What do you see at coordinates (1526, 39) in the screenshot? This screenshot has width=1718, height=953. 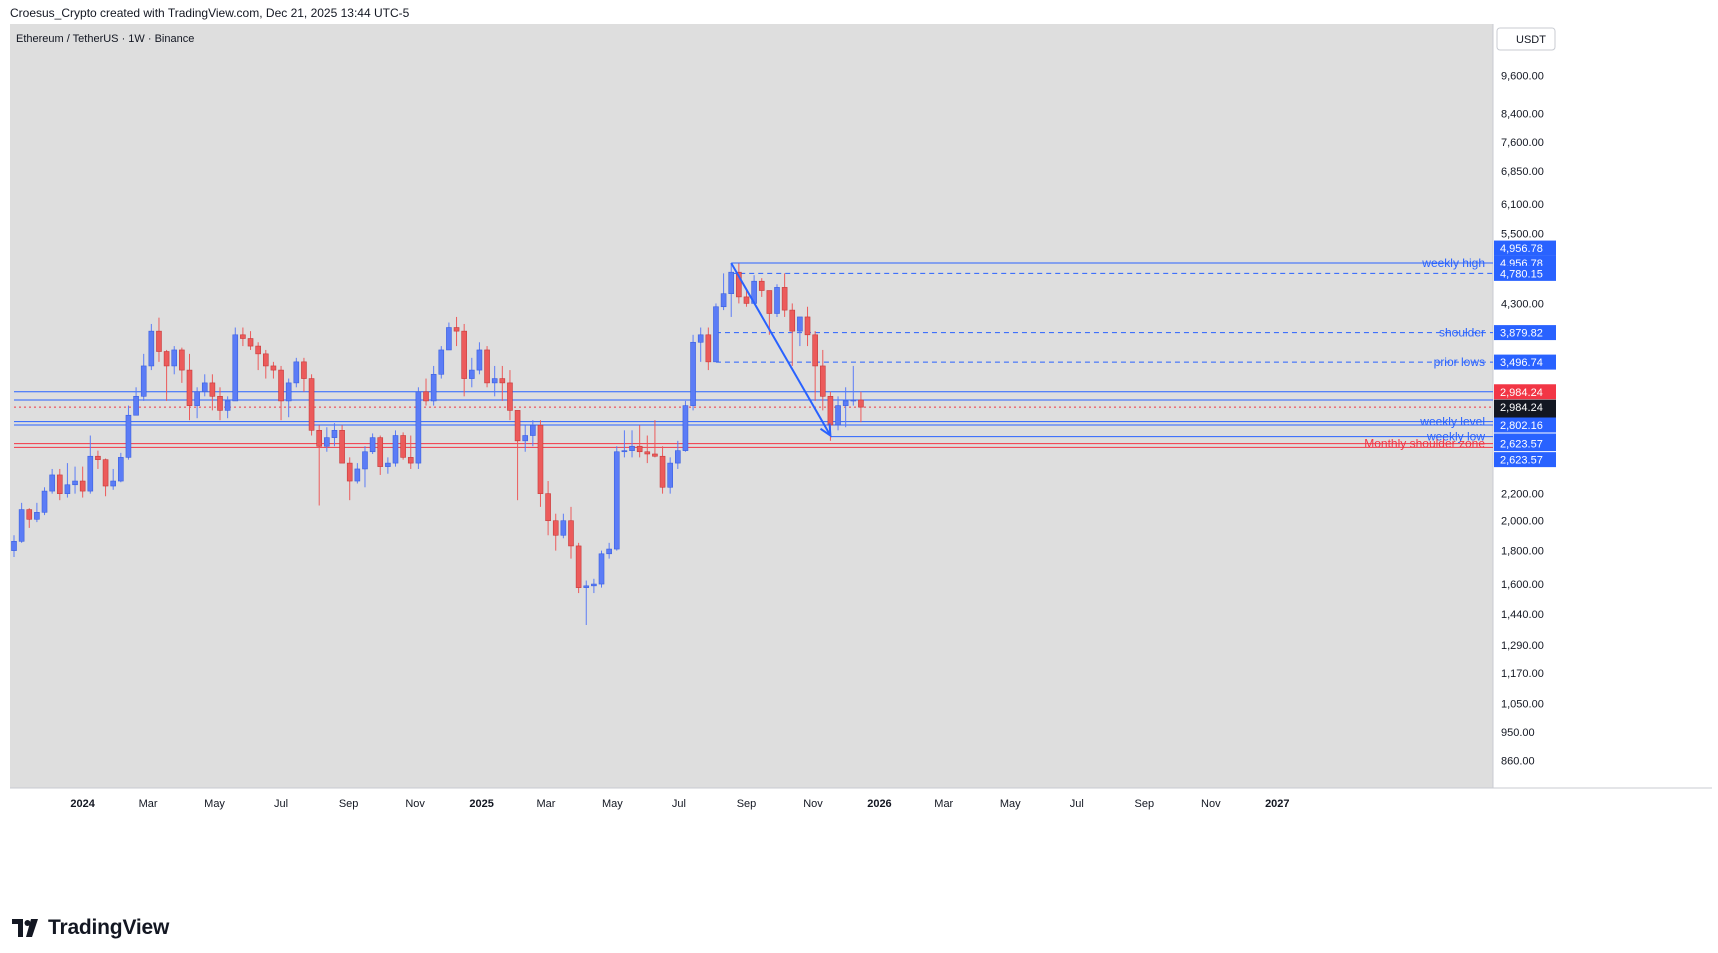 I see `currency-button` at bounding box center [1526, 39].